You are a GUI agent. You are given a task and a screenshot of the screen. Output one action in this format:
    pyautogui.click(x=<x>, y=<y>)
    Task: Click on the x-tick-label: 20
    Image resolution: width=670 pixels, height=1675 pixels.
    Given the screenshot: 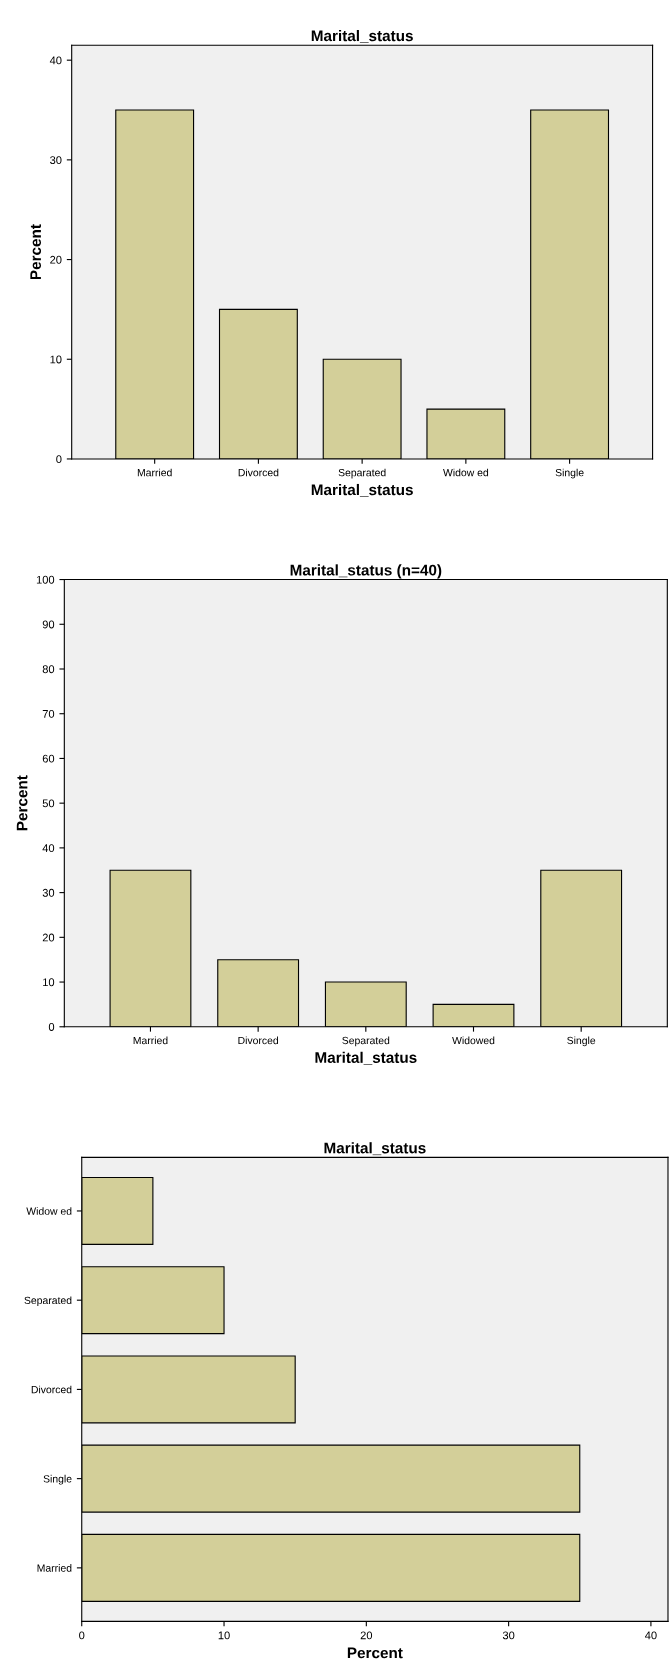 What is the action you would take?
    pyautogui.click(x=366, y=1635)
    